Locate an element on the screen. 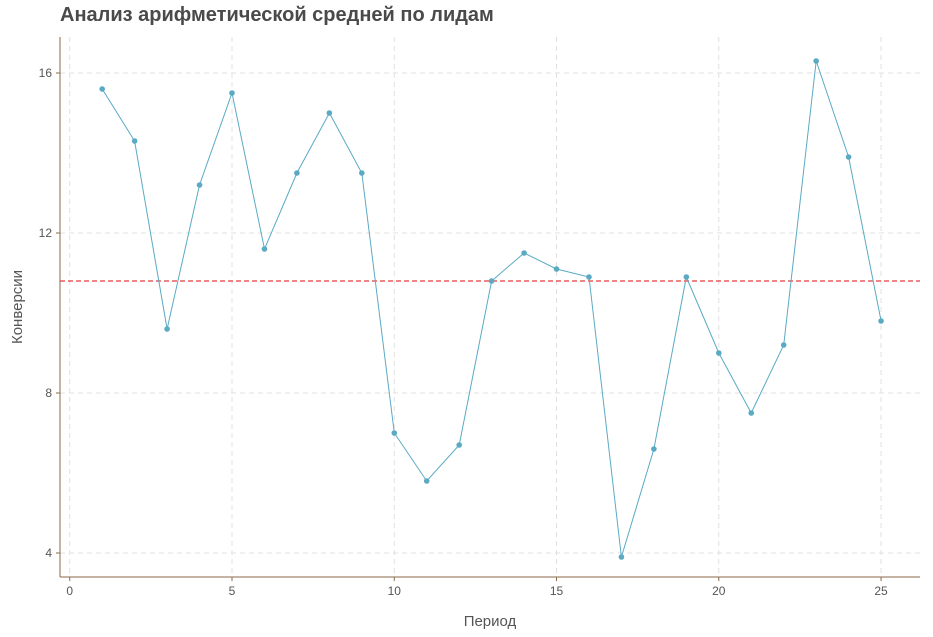 Image resolution: width=933 pixels, height=637 pixels. x-tick-label: 10 is located at coordinates (395, 591).